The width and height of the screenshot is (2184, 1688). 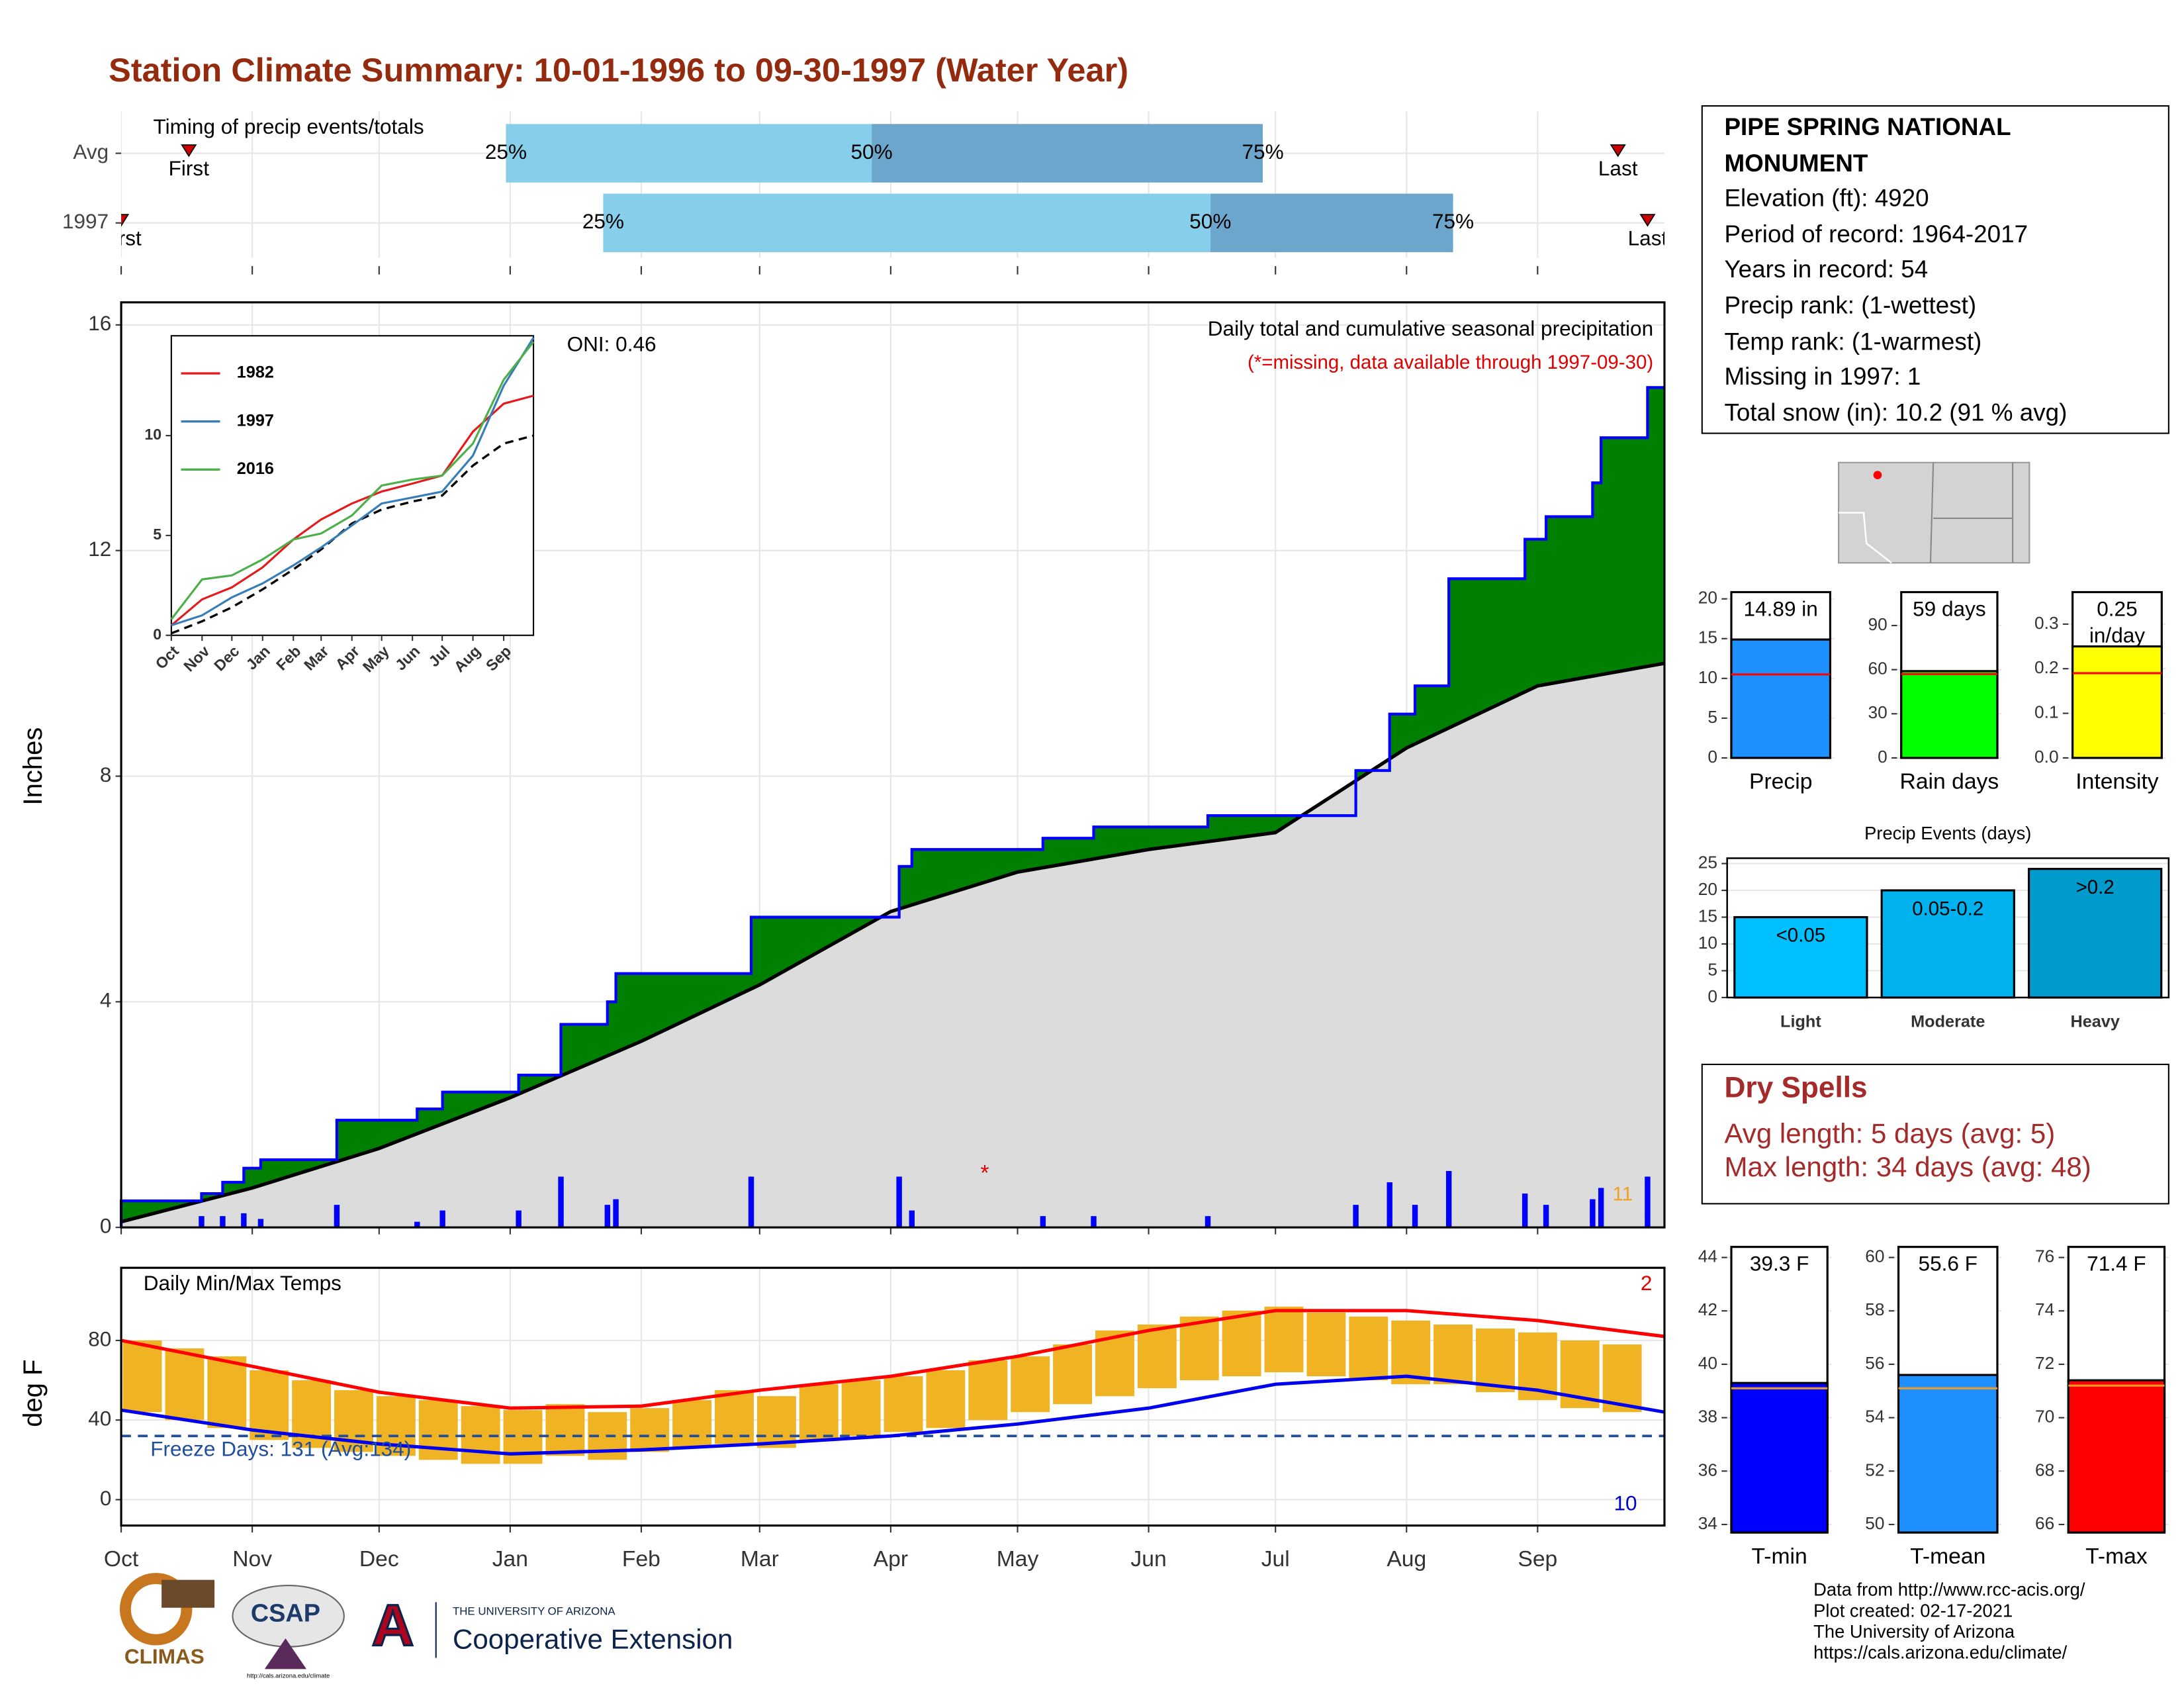 I want to click on x-tick-label: Mar, so click(x=760, y=1559).